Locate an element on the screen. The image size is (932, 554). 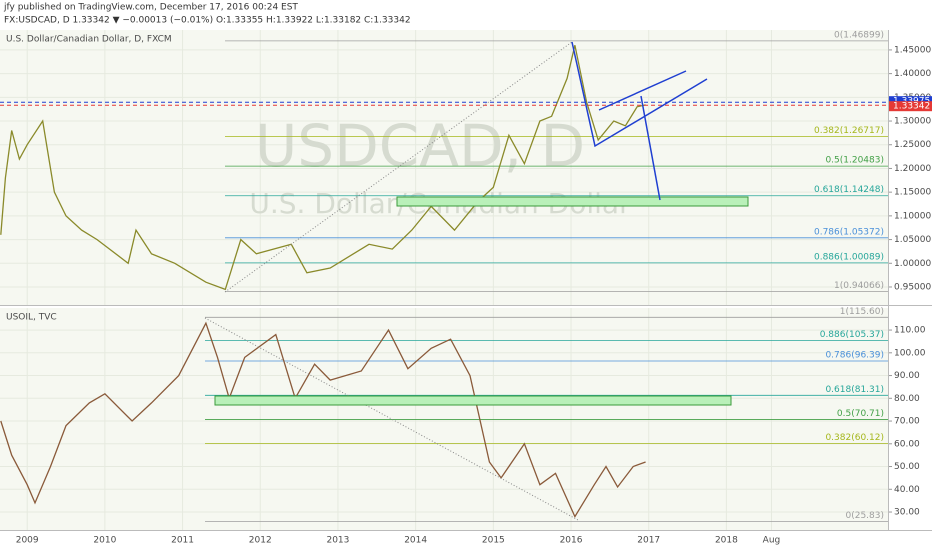
panel-title: USOIL, TVC is located at coordinates (31, 318).